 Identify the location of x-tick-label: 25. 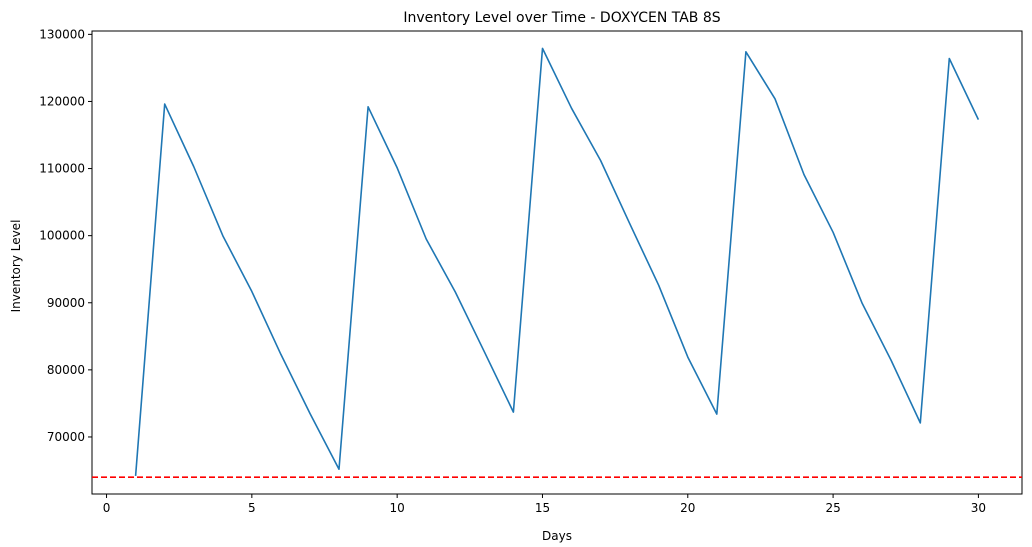
(832, 508).